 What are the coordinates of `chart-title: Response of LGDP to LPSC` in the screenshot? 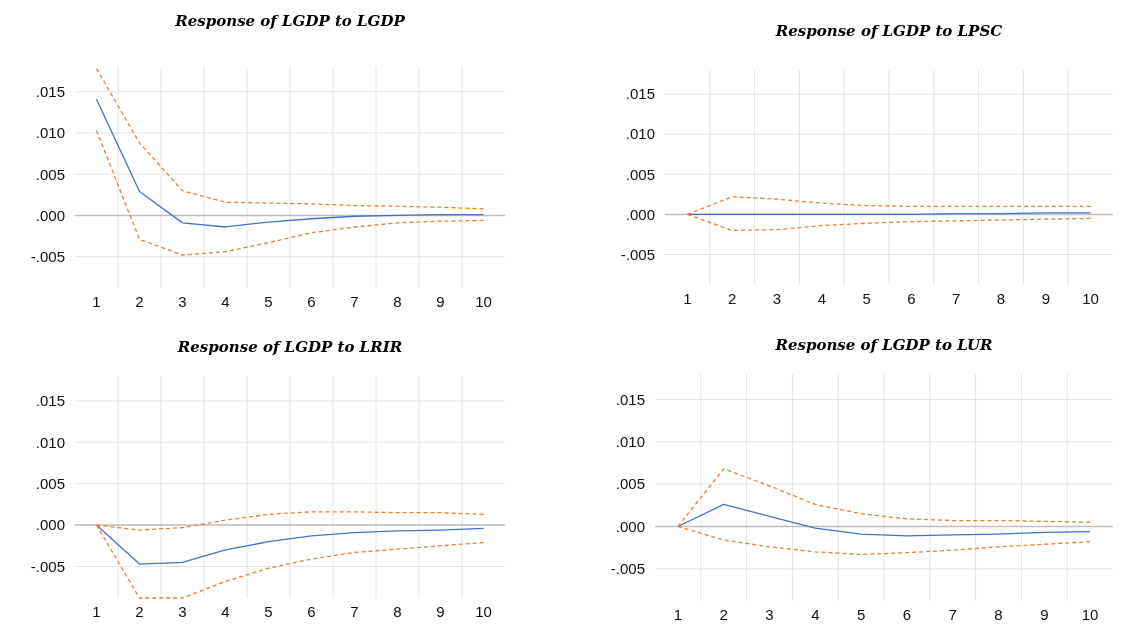 It's located at (888, 31).